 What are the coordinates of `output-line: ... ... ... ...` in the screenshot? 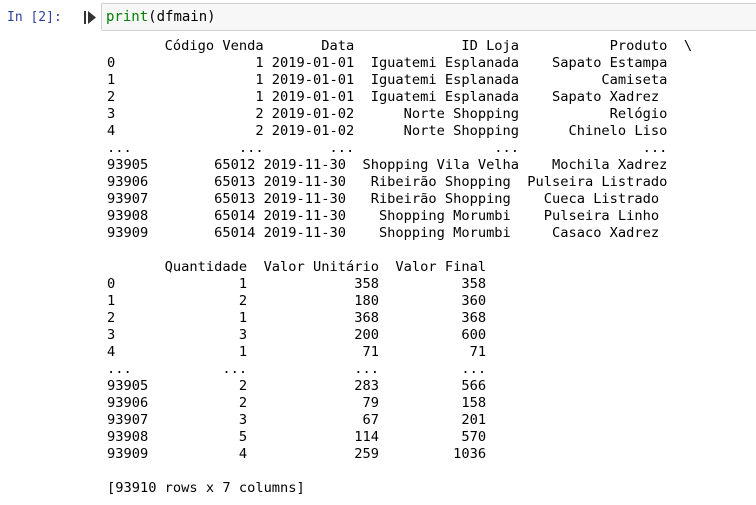 It's located at (297, 369).